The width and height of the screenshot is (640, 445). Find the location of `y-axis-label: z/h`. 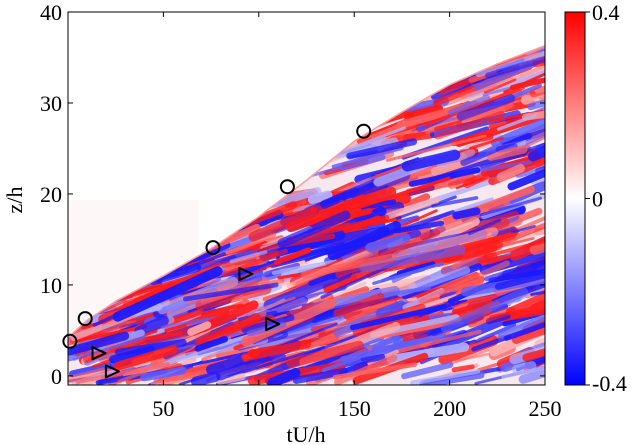

y-axis-label: z/h is located at coordinates (14, 200).